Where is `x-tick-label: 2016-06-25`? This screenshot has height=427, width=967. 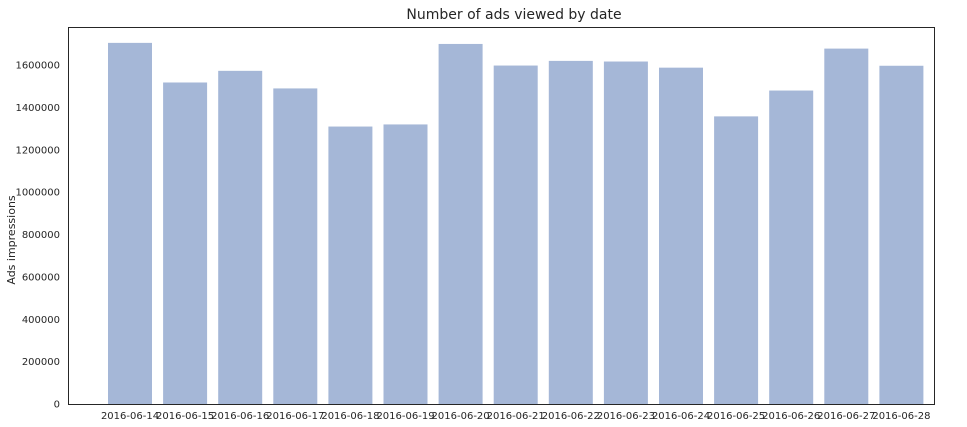 x-tick-label: 2016-06-25 is located at coordinates (736, 416).